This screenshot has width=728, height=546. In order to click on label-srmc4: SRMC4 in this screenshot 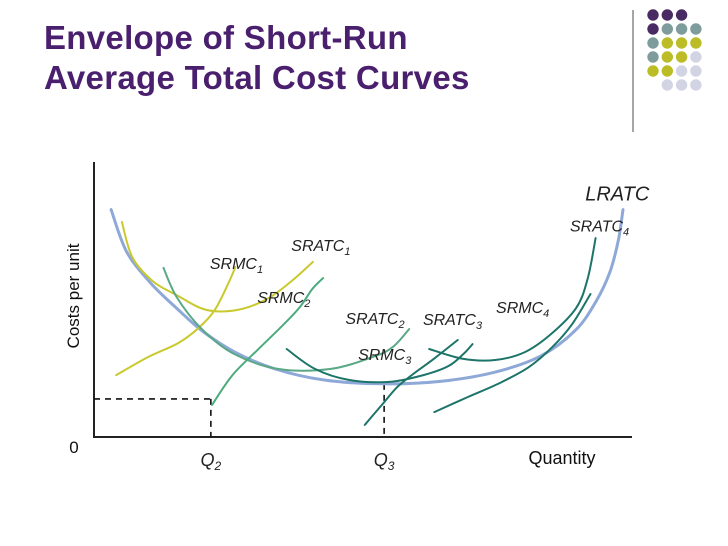, I will do `click(522, 310)`.